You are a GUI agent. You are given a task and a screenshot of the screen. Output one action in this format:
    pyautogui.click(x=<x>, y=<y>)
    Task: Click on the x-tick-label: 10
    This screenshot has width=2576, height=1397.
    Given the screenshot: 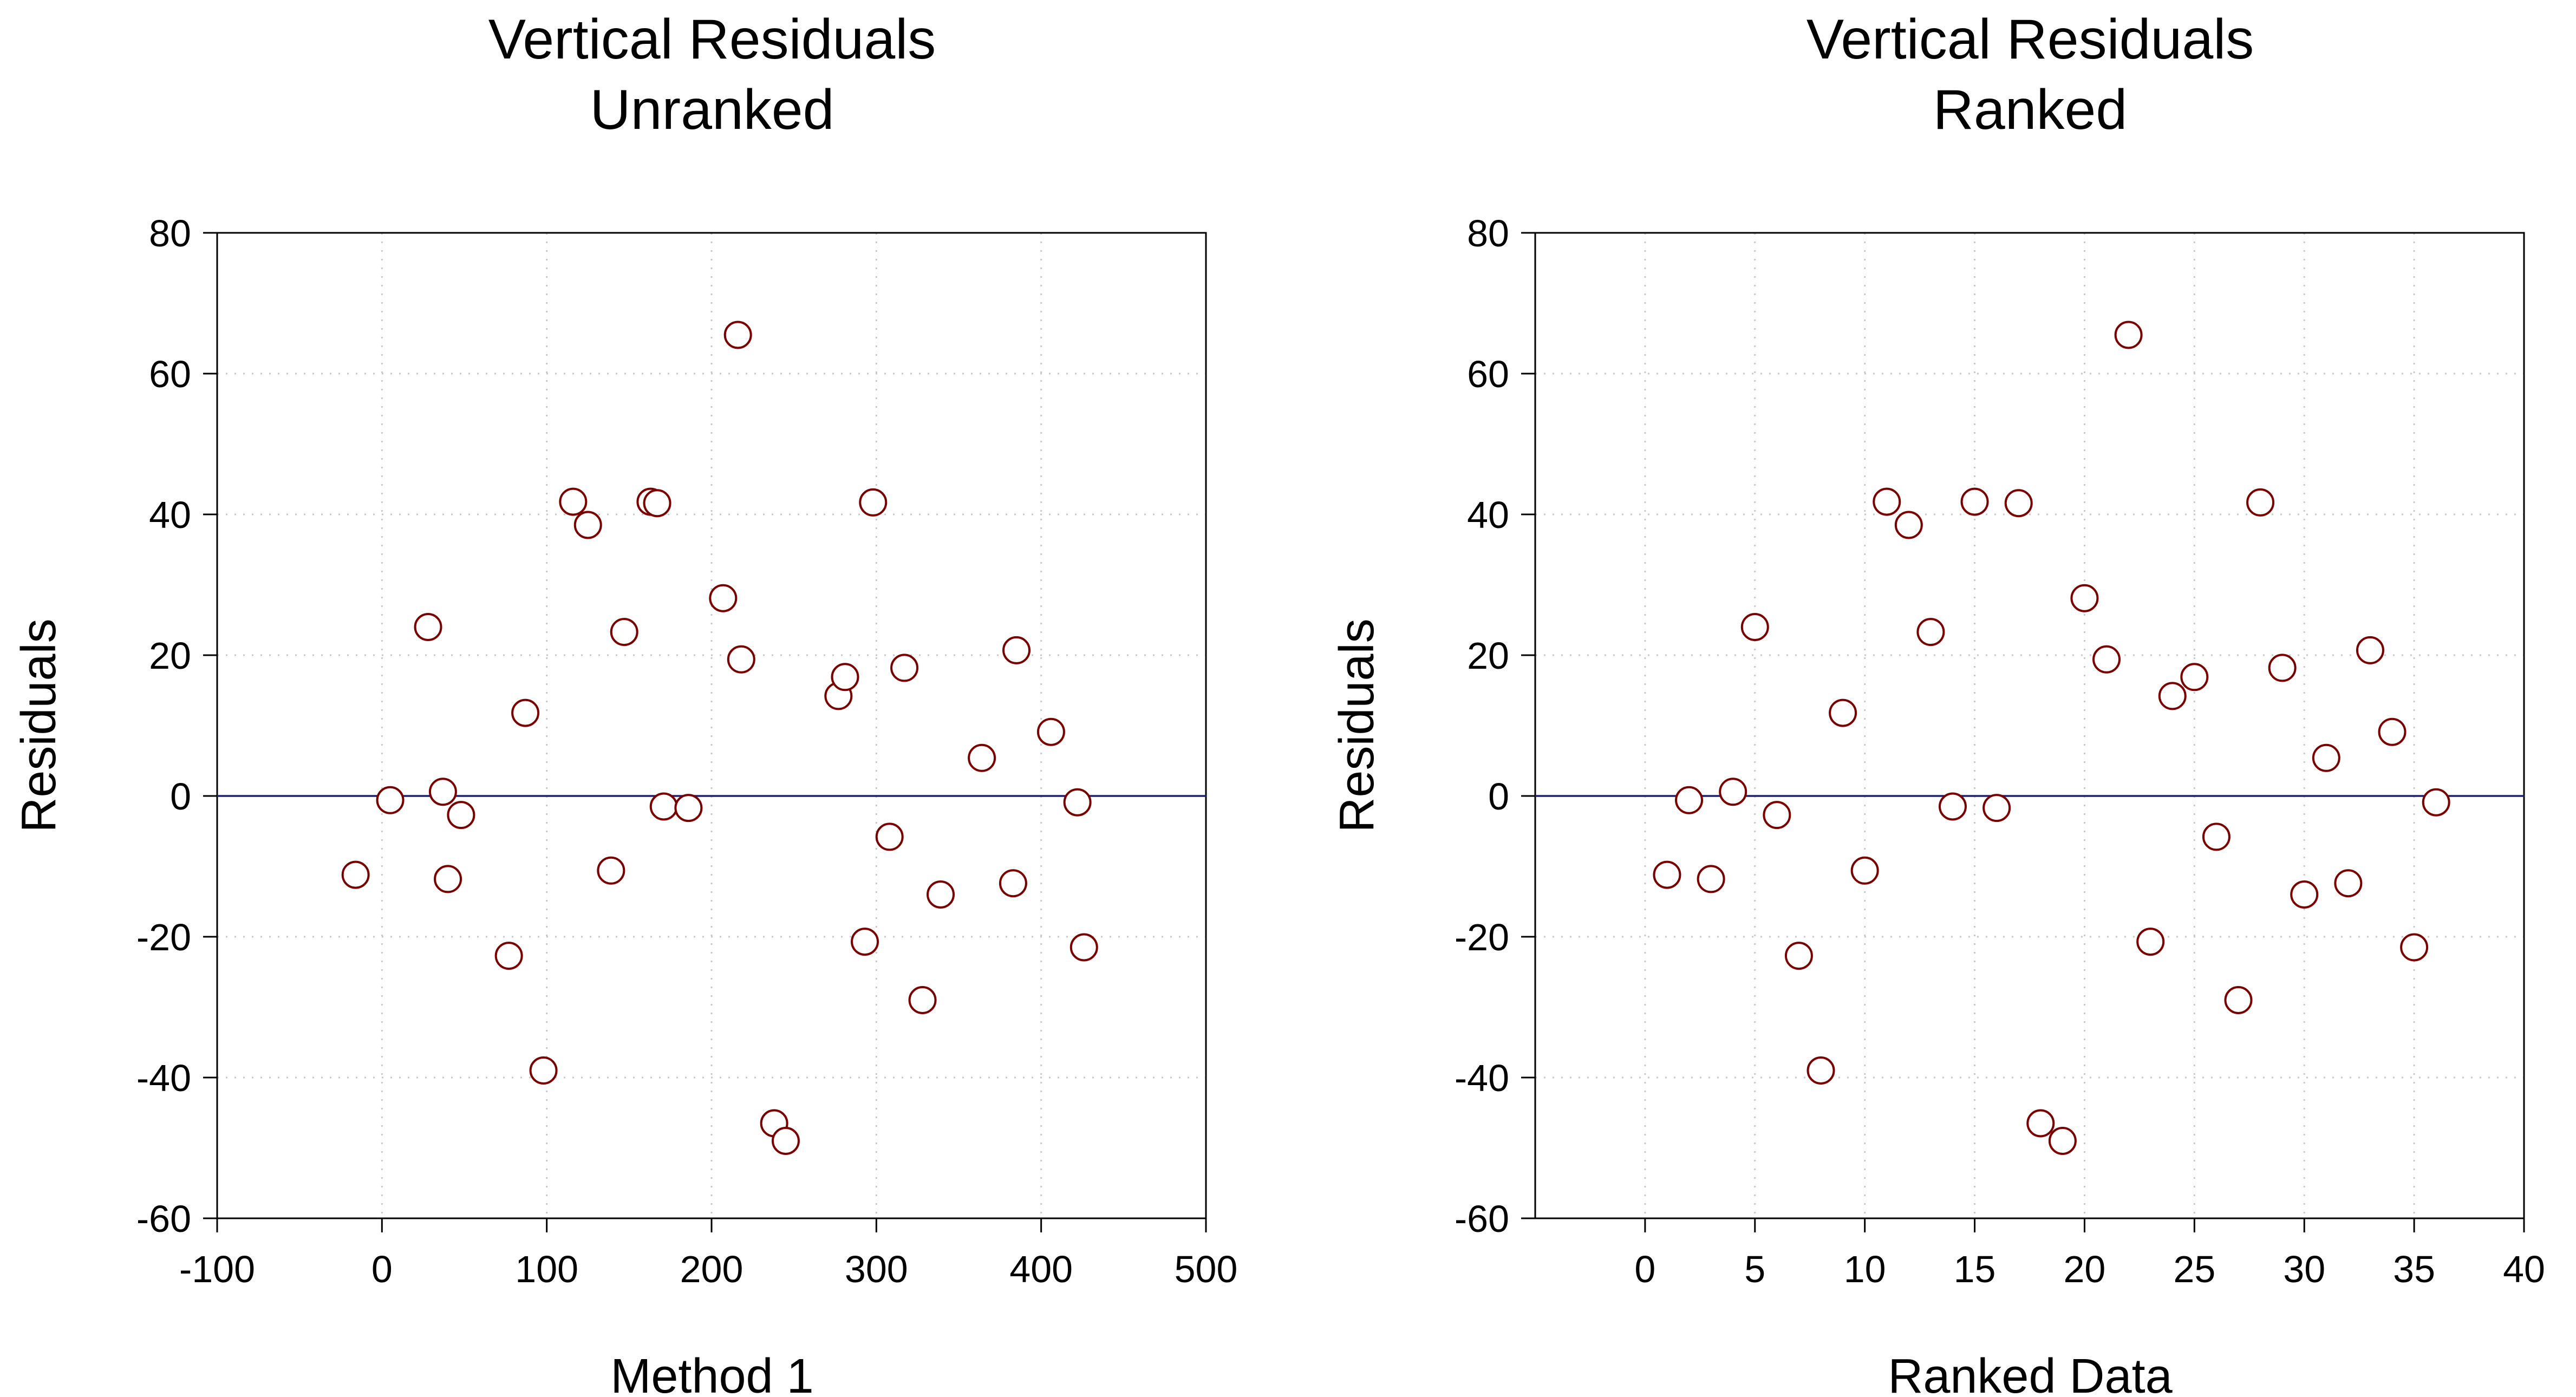 What is the action you would take?
    pyautogui.click(x=1865, y=1269)
    